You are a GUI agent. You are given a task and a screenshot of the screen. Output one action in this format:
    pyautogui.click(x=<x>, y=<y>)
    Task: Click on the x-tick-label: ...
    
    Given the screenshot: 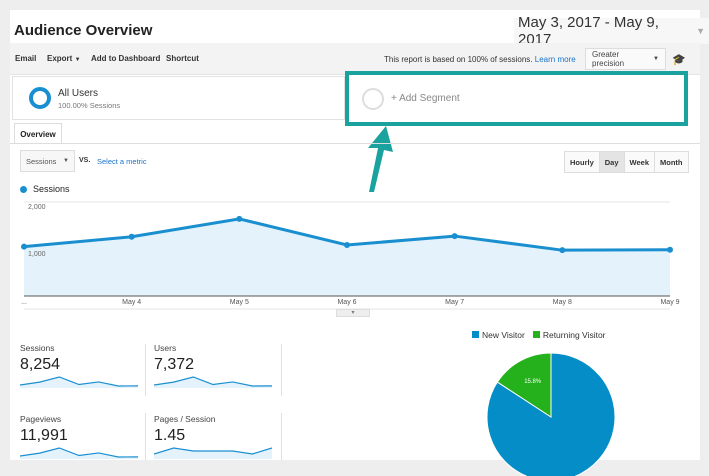 What is the action you would take?
    pyautogui.click(x=24, y=302)
    